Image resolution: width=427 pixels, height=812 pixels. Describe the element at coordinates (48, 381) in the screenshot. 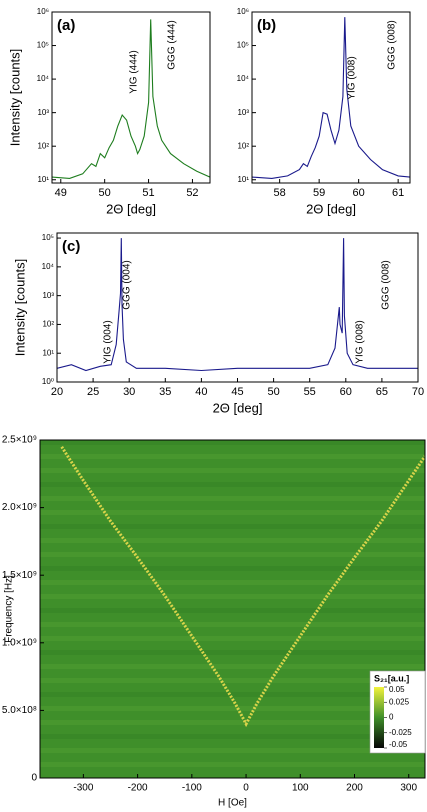

I see `y-tick-label: 10⁰` at that location.